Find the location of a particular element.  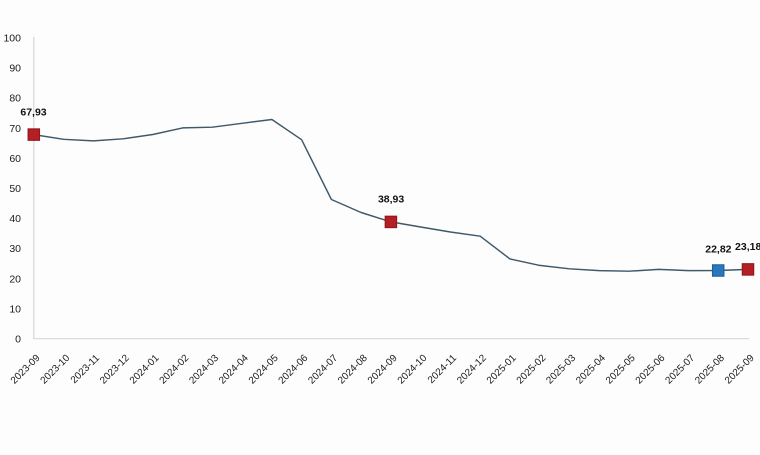

svg-text: 70 is located at coordinates (15, 129).